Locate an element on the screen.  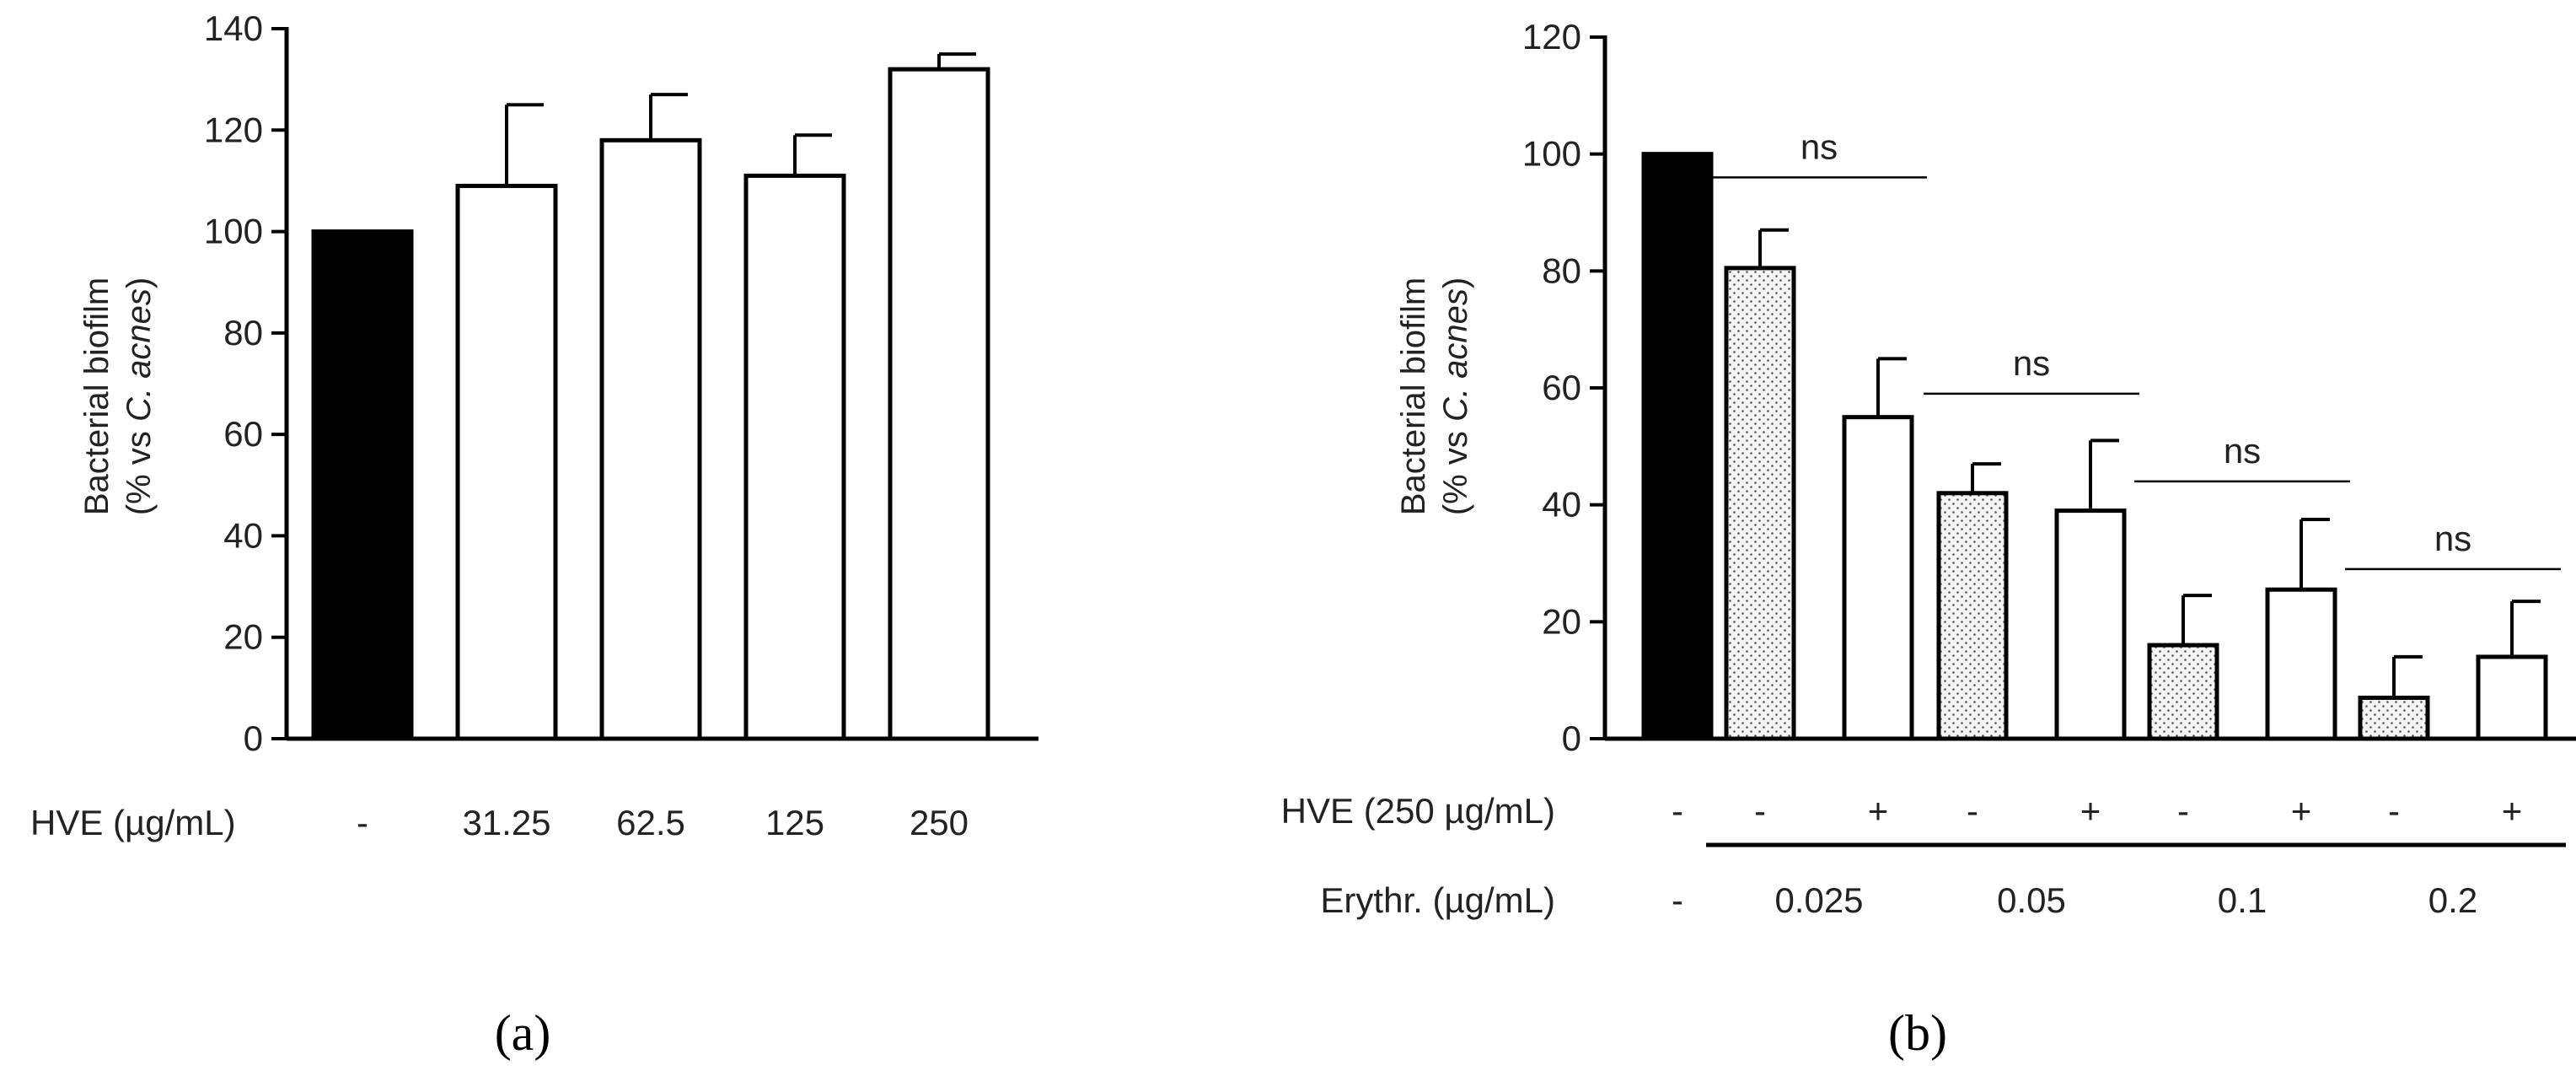
panel-b-erythr-label: 0.1 is located at coordinates (2242, 900).